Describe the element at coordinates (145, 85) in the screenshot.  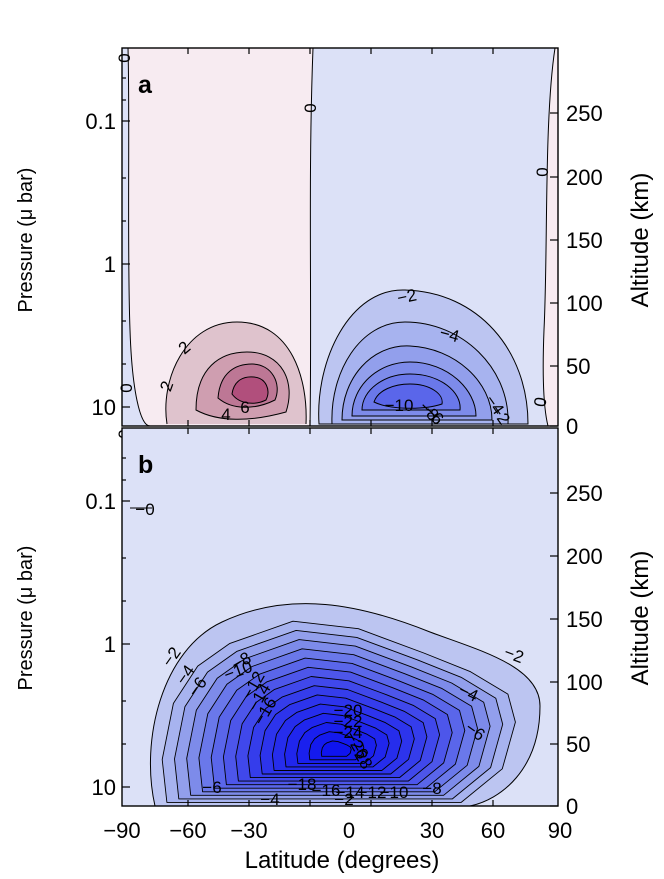
I see `panel-a-label: a` at that location.